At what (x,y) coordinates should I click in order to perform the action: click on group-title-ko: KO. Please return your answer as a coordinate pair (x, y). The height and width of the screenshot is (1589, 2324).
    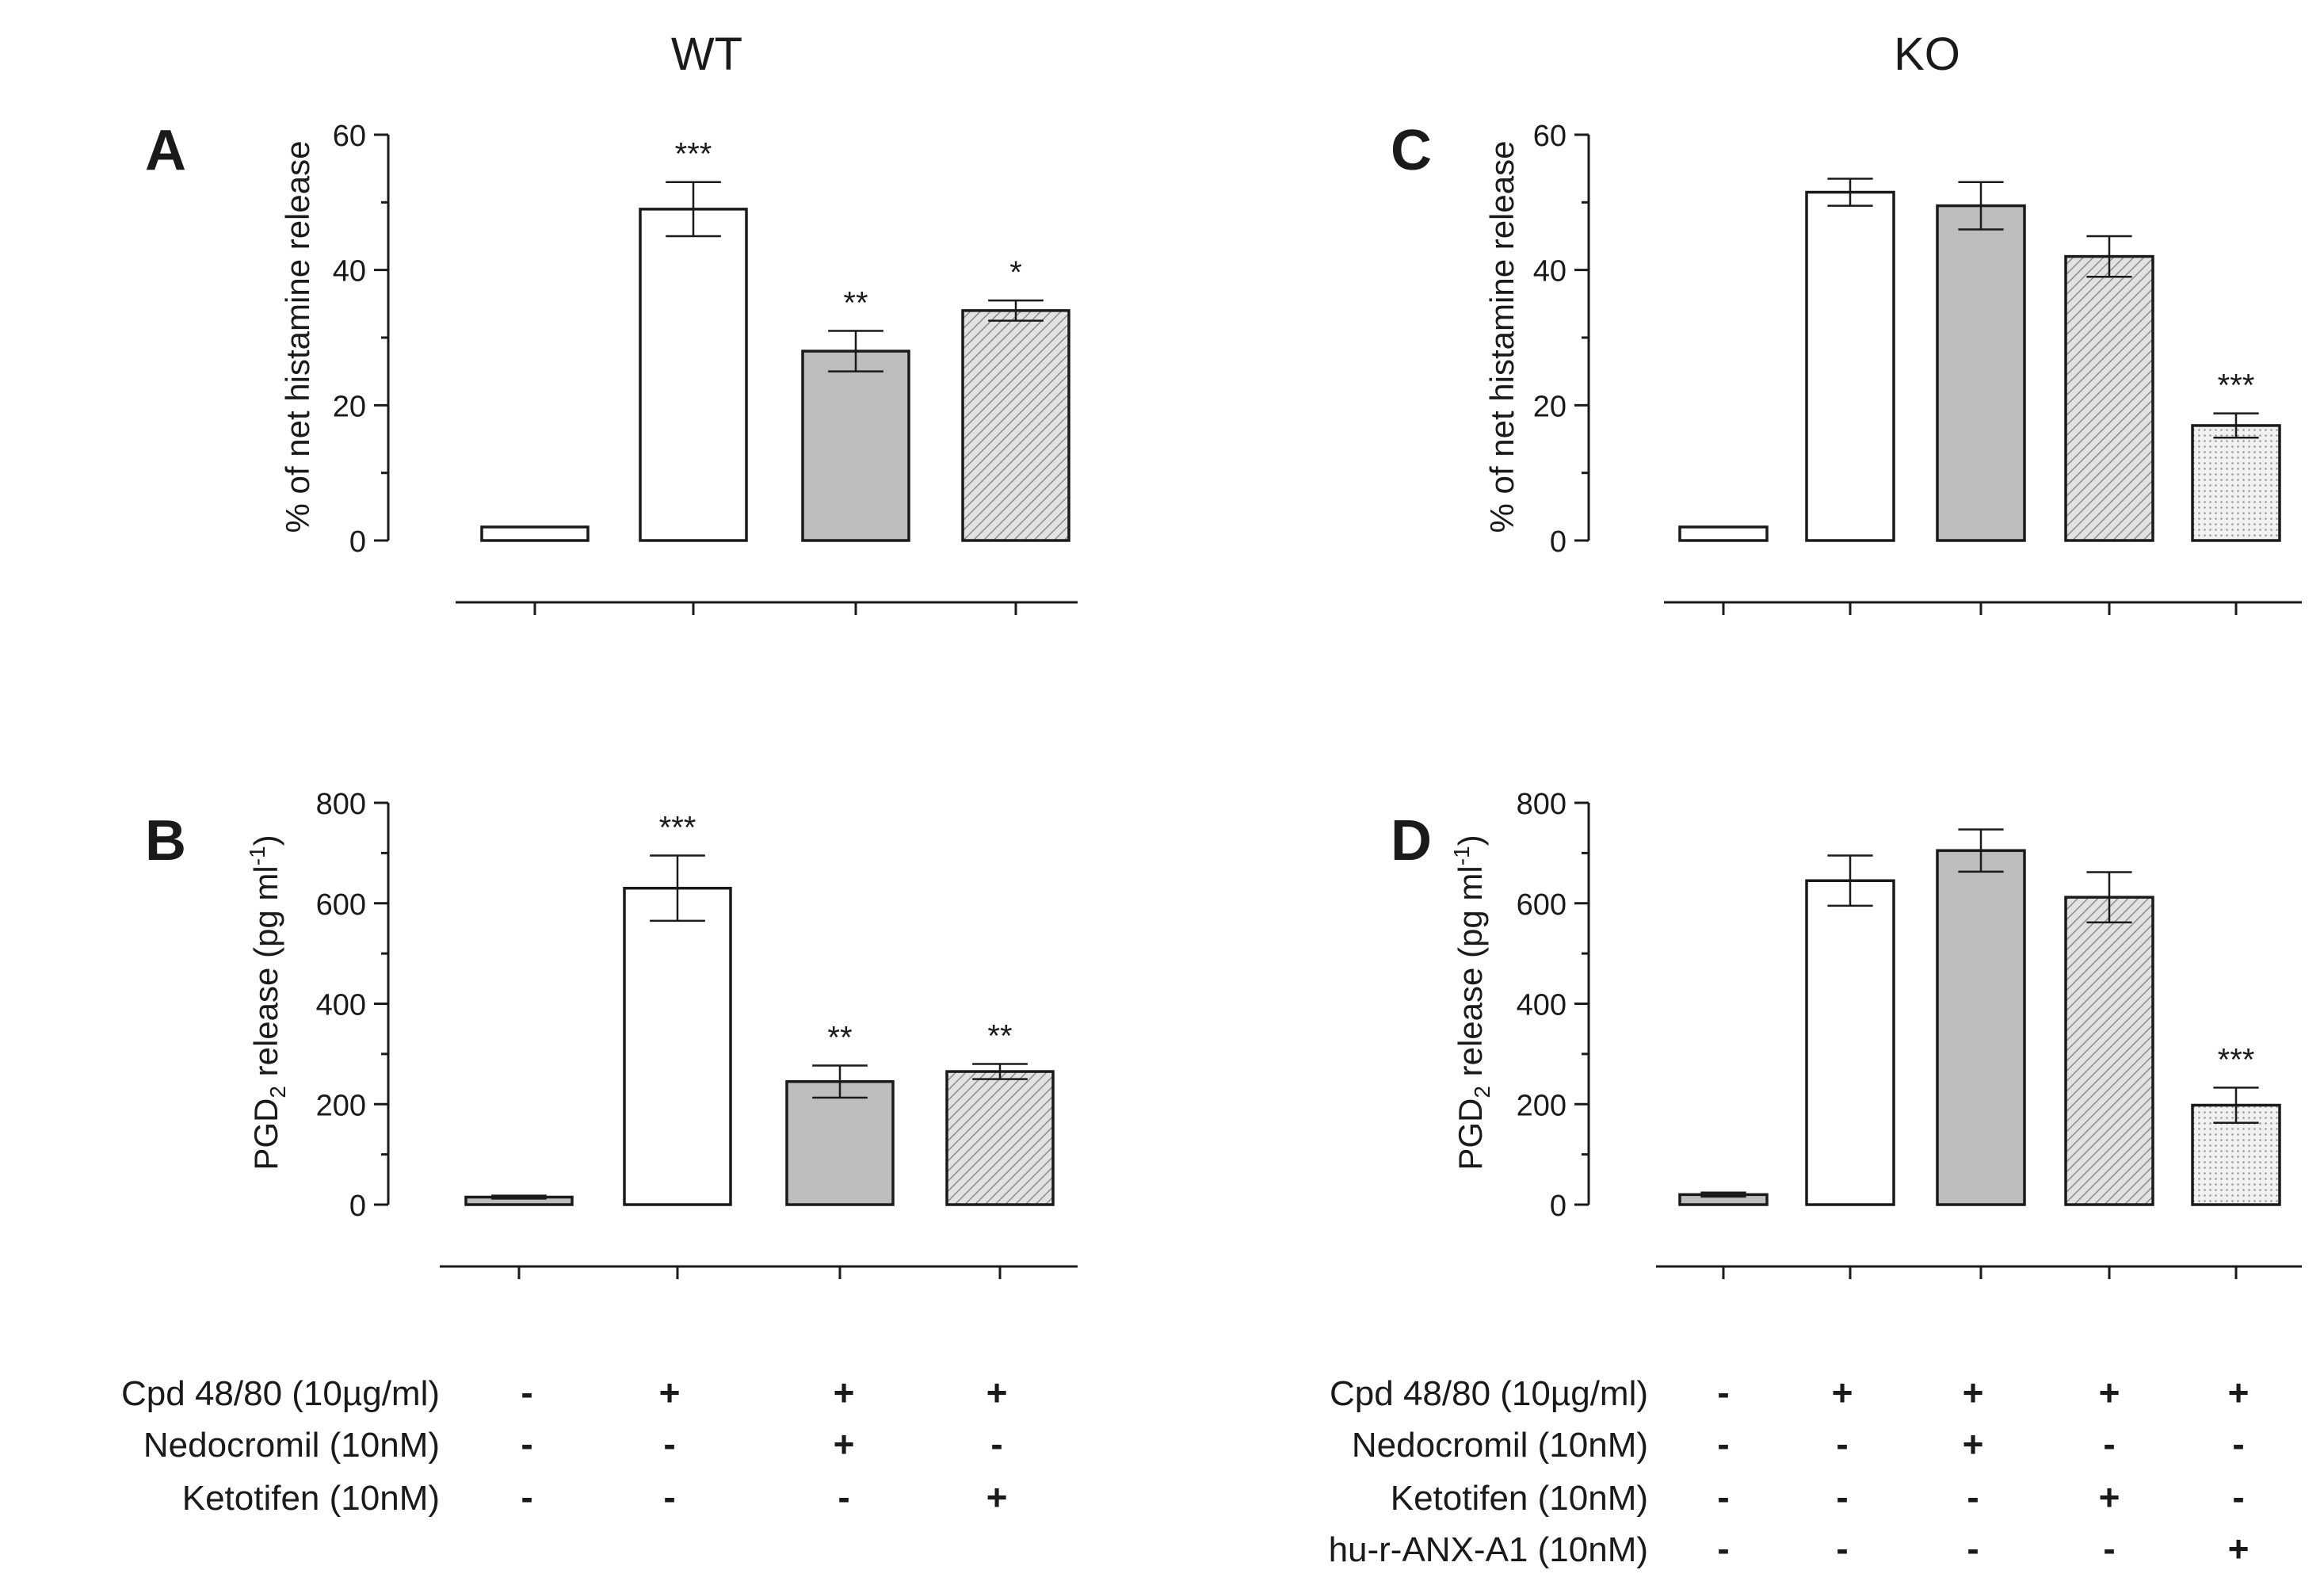
    Looking at the image, I should click on (1927, 54).